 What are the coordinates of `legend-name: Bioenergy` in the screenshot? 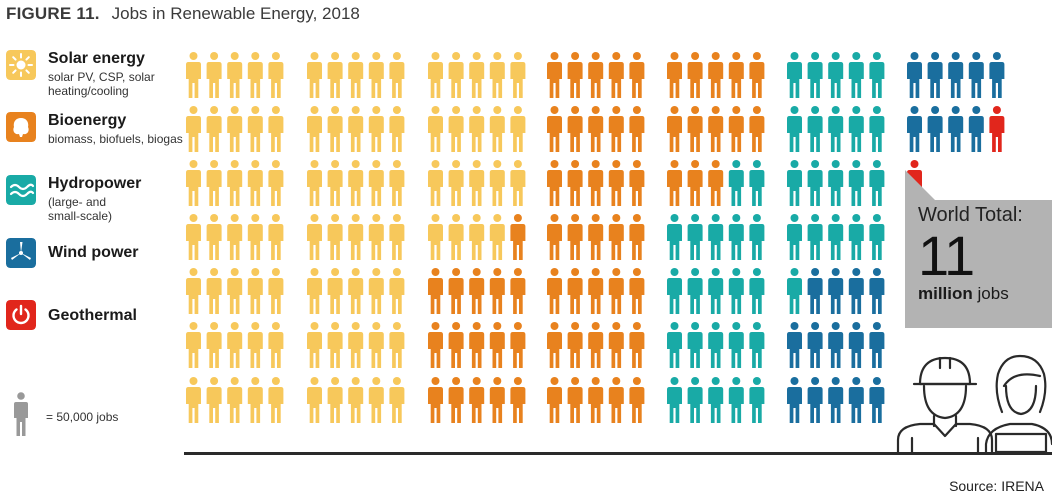 It's located at (87, 120).